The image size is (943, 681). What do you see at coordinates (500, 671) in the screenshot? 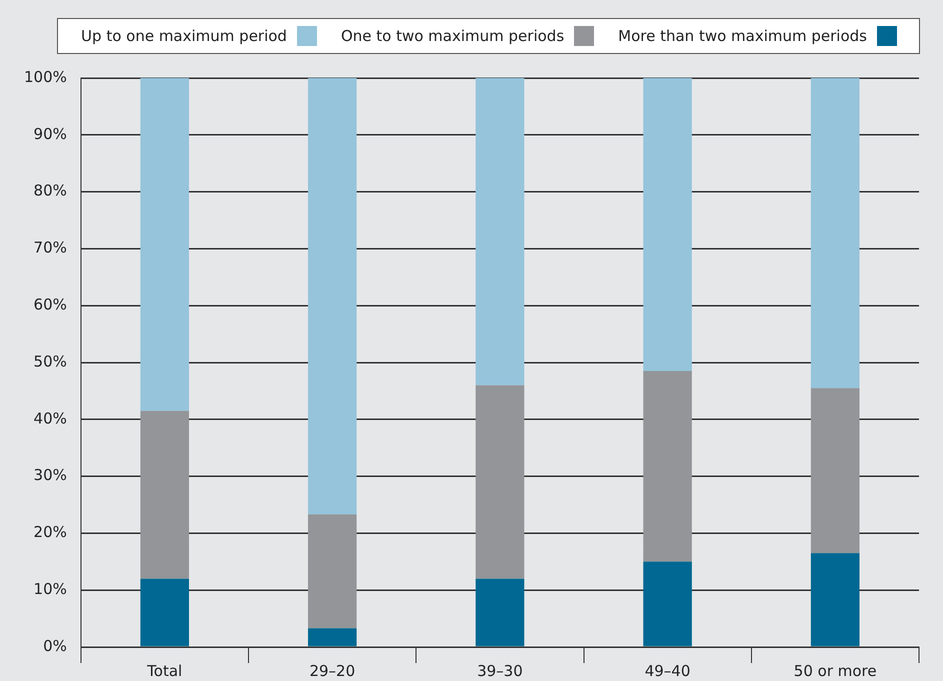
I see `x-tick-label: 39–30` at bounding box center [500, 671].